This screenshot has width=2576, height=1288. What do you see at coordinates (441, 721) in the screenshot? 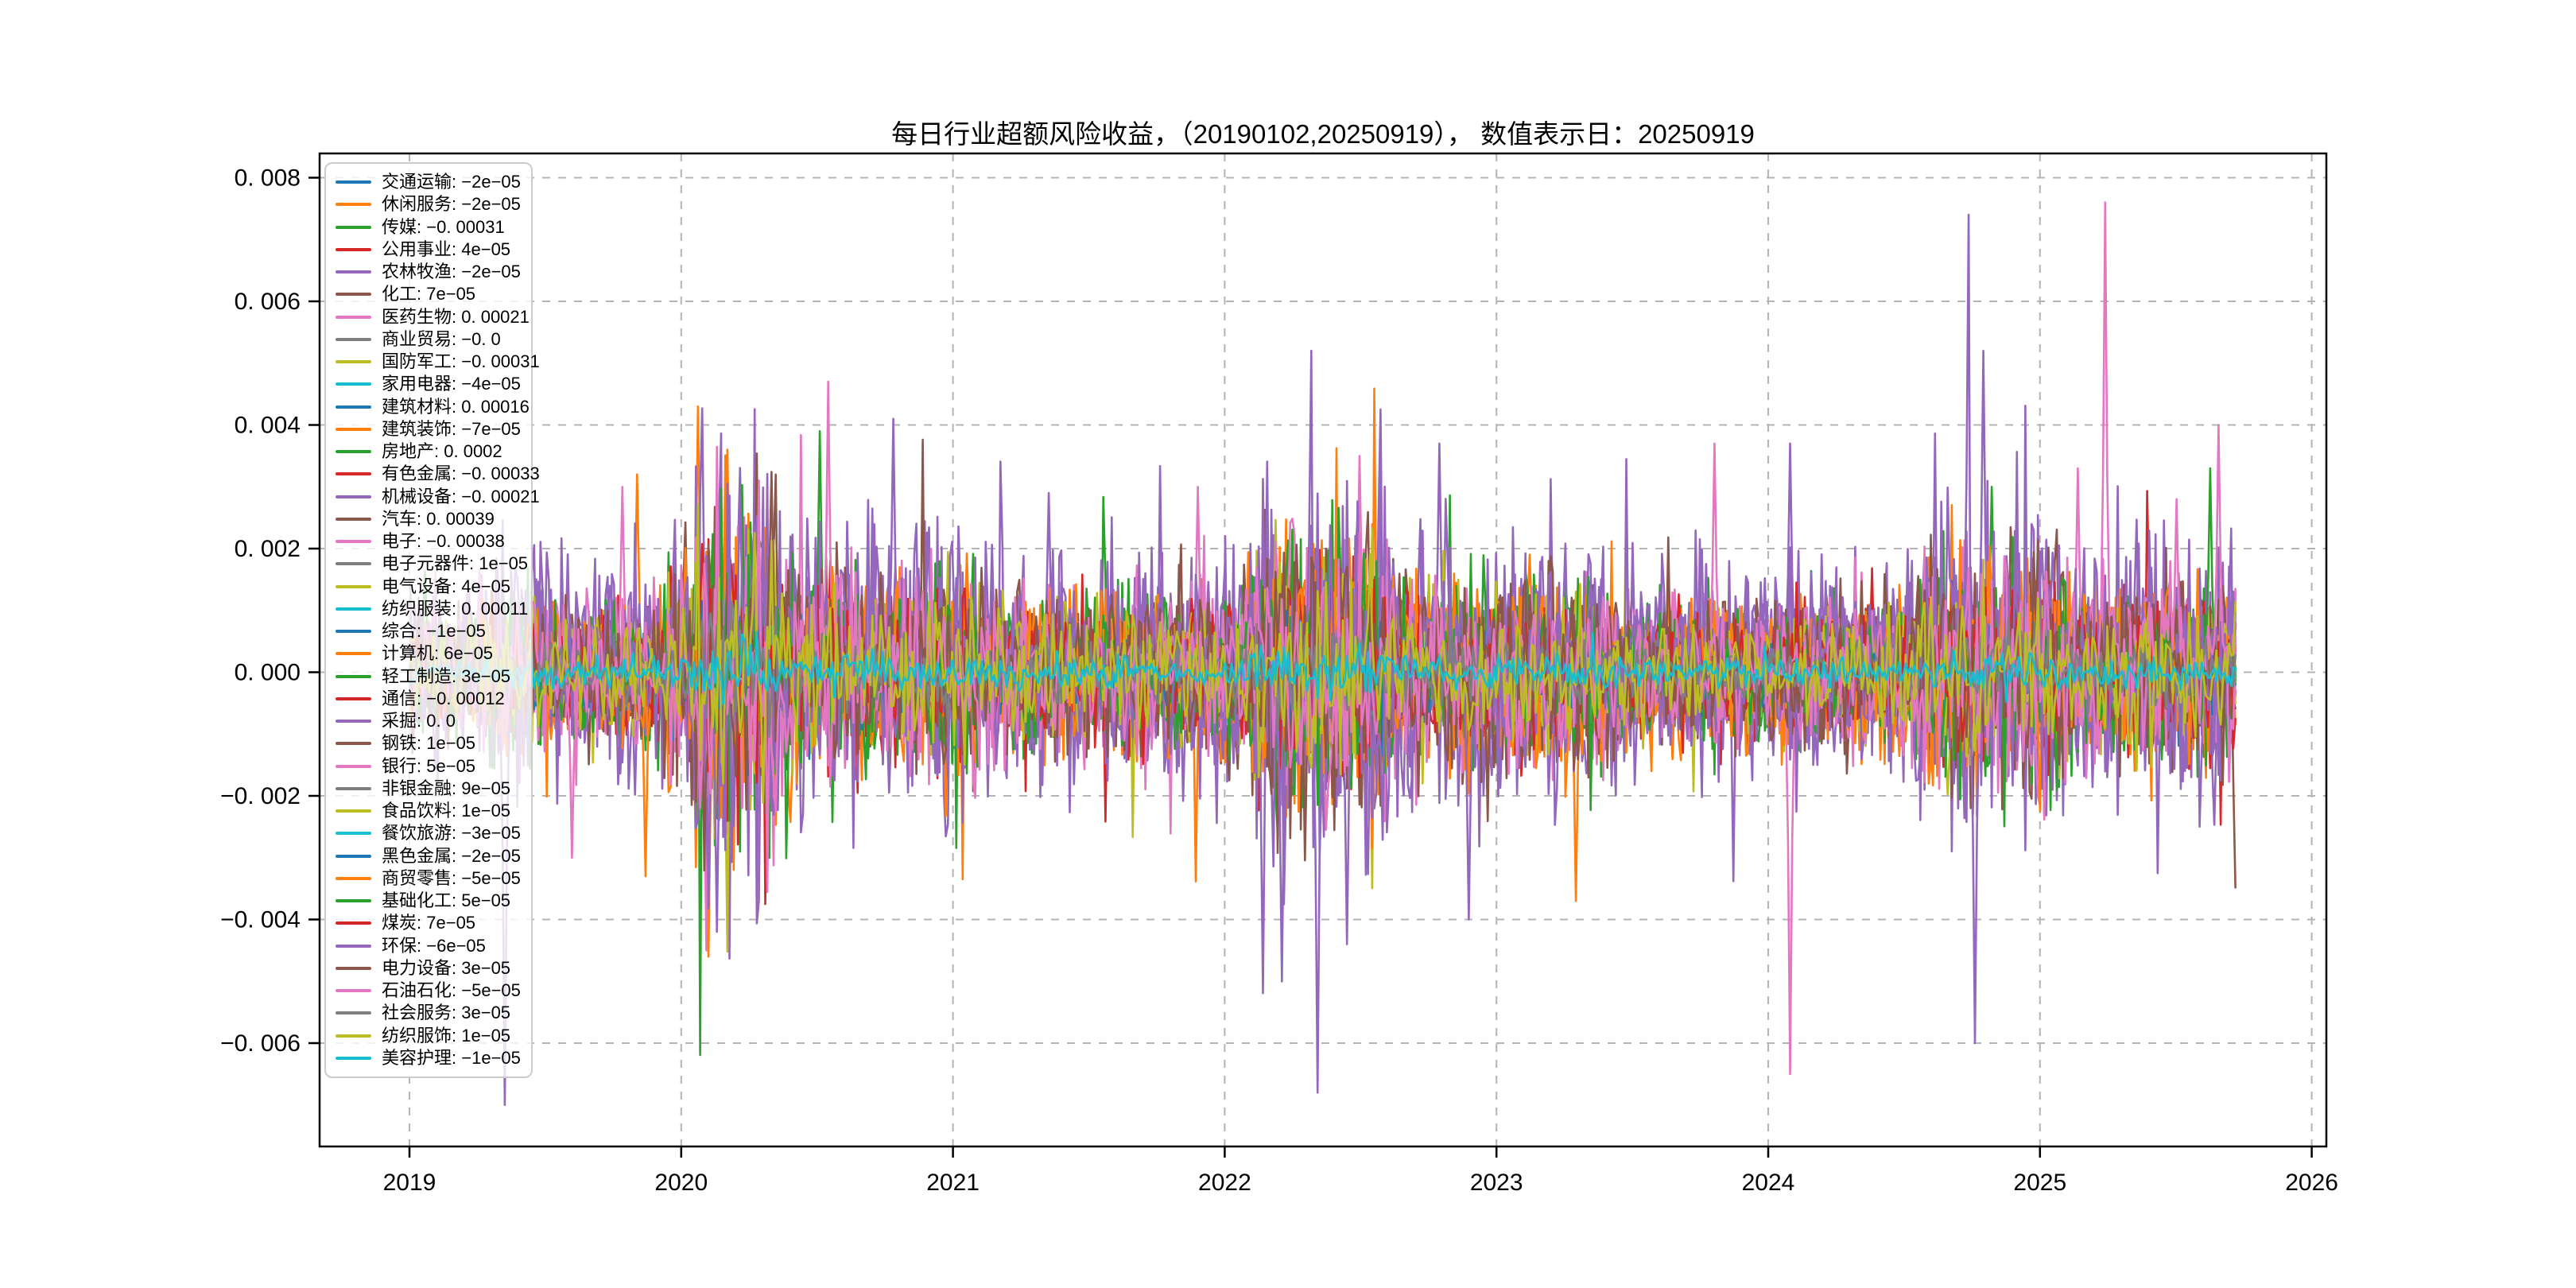
I see `legend-series-value: 0. 0` at bounding box center [441, 721].